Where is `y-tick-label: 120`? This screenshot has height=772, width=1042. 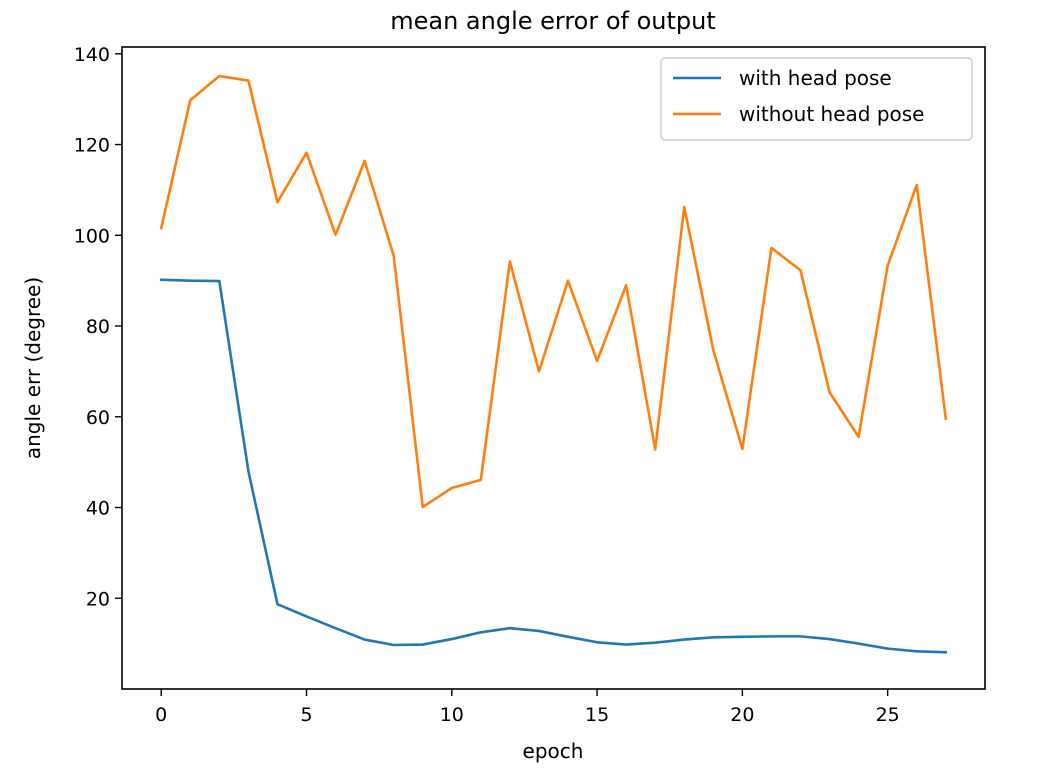 y-tick-label: 120 is located at coordinates (92, 146).